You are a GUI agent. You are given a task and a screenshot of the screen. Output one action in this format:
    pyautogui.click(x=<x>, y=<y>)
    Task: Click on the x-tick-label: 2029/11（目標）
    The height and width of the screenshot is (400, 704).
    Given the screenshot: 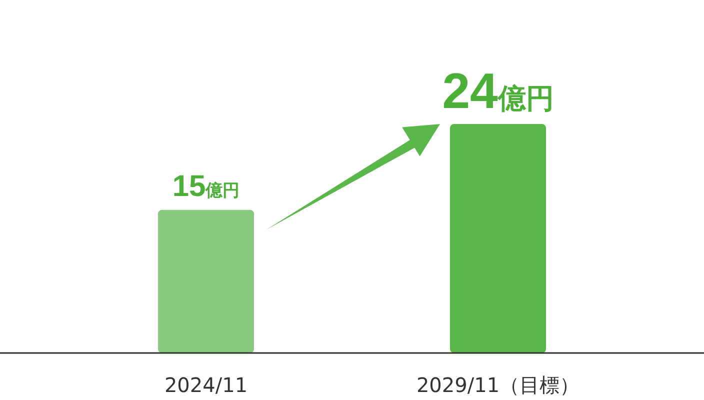 What is the action you would take?
    pyautogui.click(x=498, y=385)
    